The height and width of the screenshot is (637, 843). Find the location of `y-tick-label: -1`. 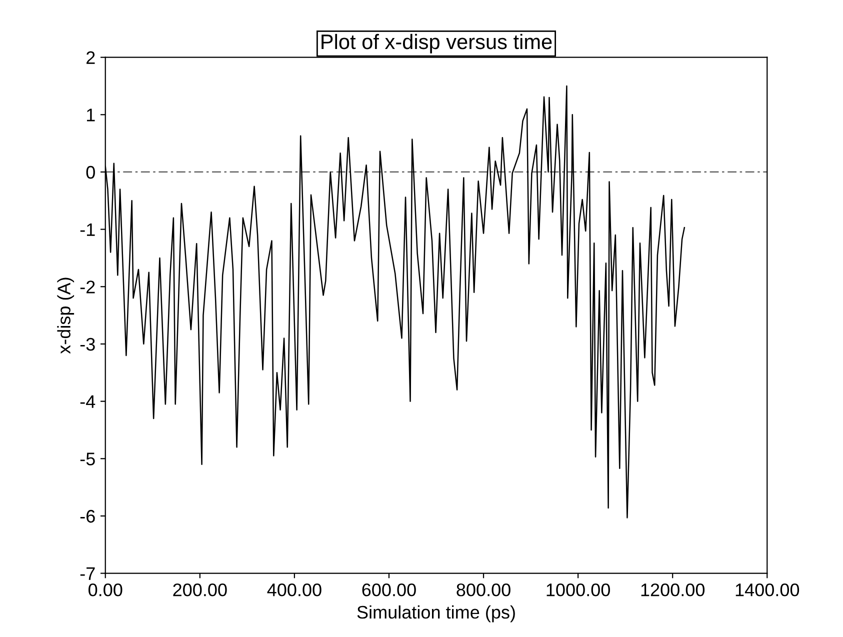

y-tick-label: -1 is located at coordinates (87, 229).